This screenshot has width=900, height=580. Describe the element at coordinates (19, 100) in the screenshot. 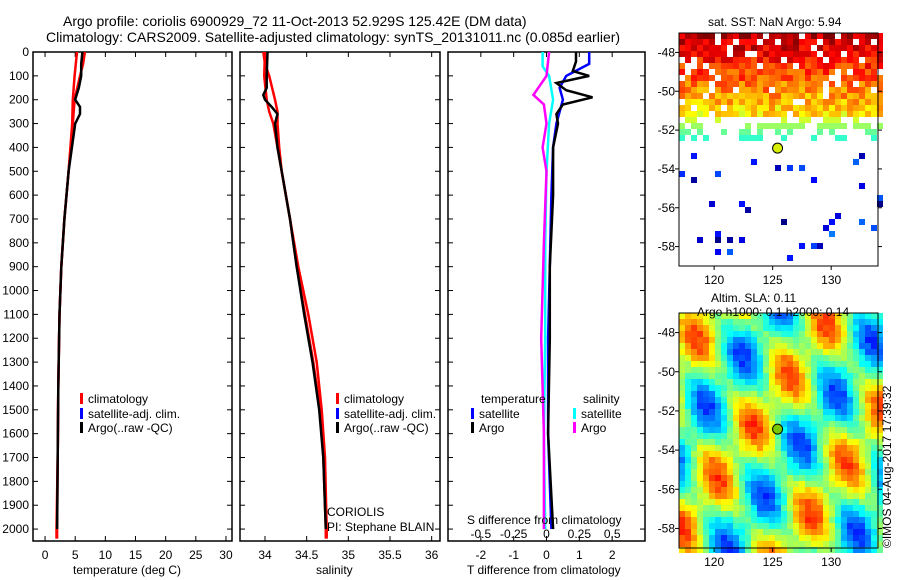

I see `y-tick-label: 200` at that location.